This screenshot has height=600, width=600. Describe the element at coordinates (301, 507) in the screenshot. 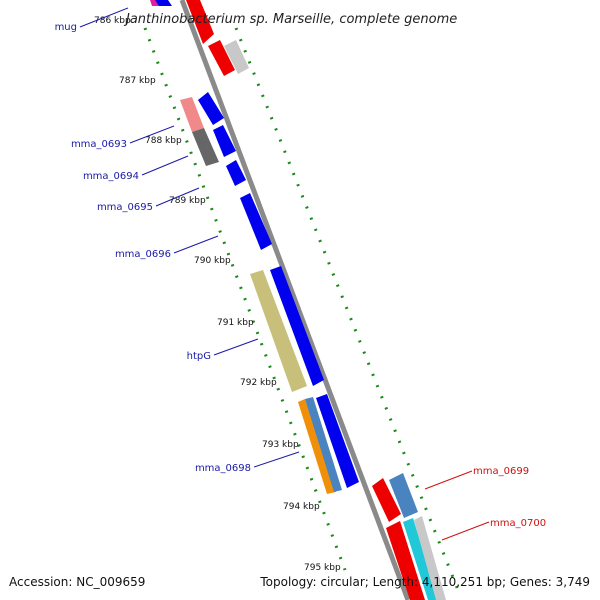

I see `tick-label: 794 kbp` at that location.